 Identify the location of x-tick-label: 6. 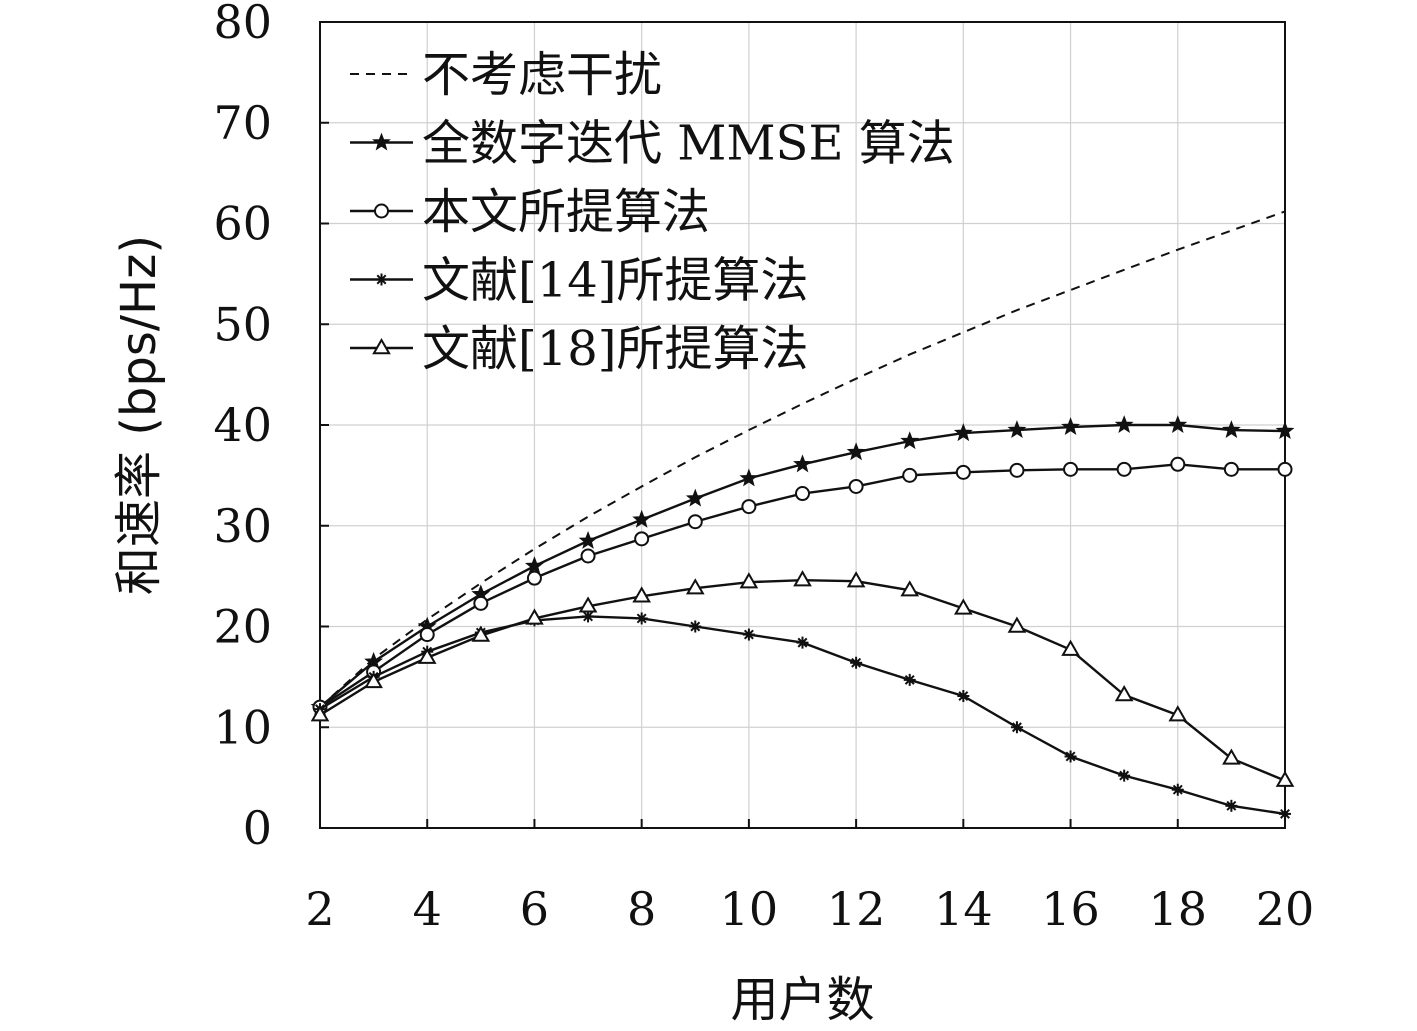
(534, 909).